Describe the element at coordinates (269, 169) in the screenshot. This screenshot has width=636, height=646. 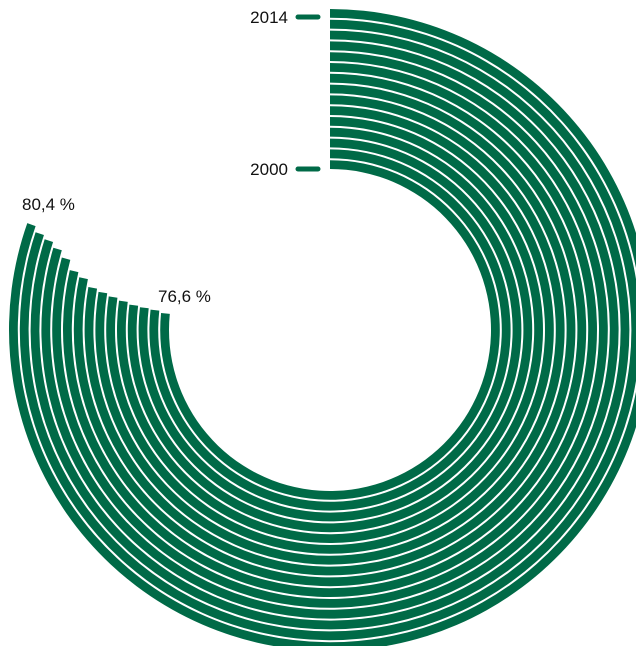
I see `year-label-2000: 2000` at that location.